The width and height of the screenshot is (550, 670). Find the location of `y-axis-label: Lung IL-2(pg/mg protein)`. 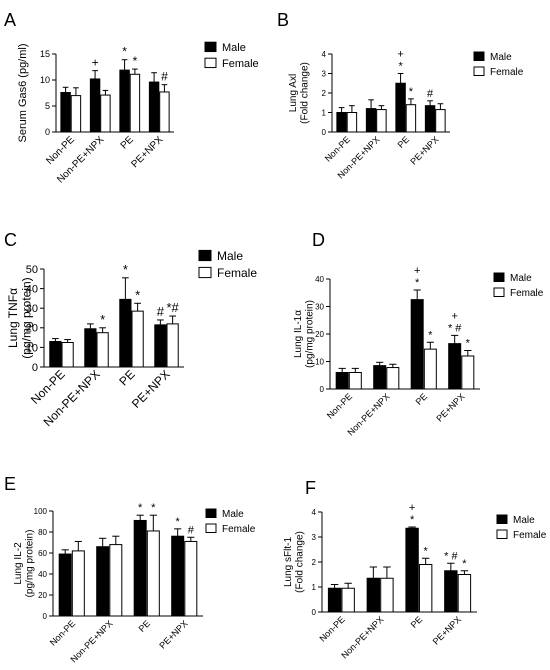

y-axis-label: Lung IL-2(pg/mg protein) is located at coordinates (24, 564).